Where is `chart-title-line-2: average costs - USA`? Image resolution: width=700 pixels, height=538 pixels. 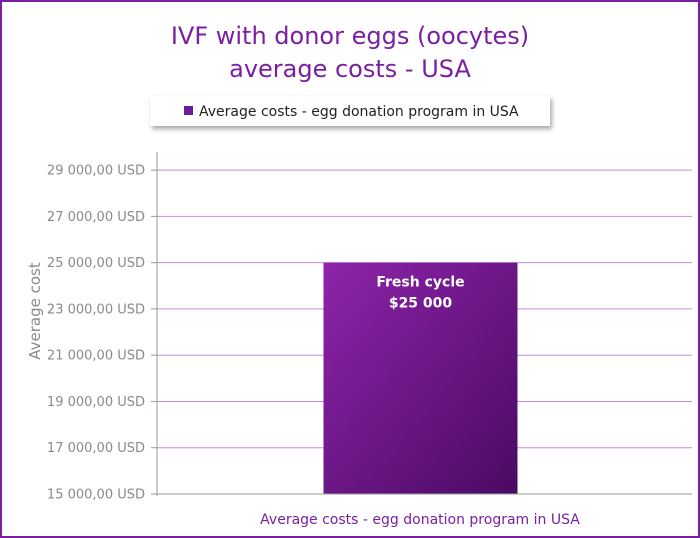
chart-title-line-2: average costs - USA is located at coordinates (350, 69).